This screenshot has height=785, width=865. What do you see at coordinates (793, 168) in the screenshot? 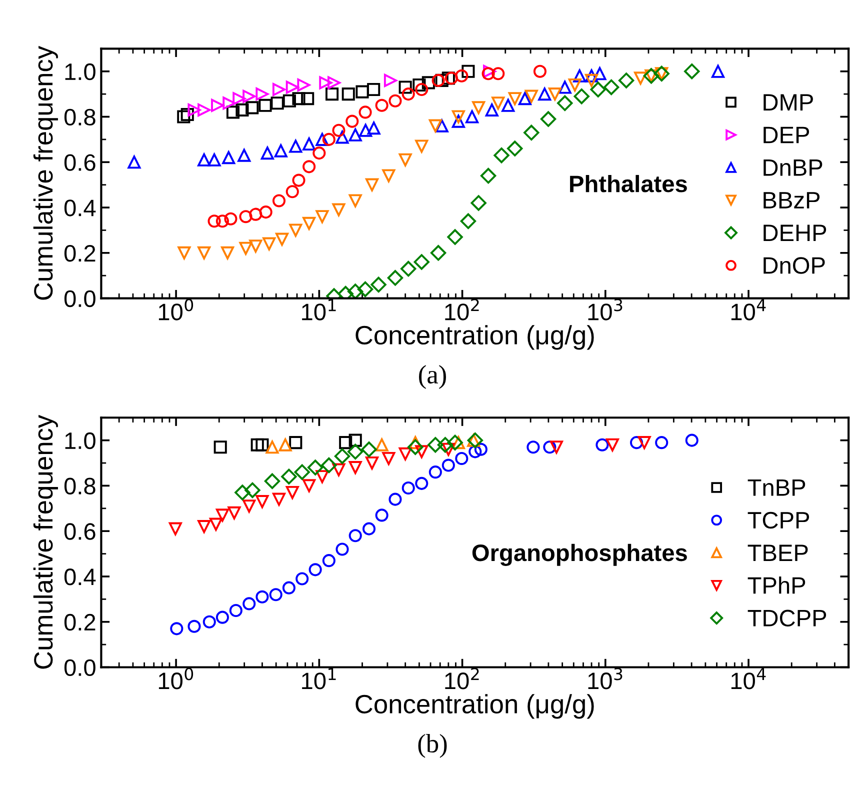
I see `legend-label: DnBP` at bounding box center [793, 168].